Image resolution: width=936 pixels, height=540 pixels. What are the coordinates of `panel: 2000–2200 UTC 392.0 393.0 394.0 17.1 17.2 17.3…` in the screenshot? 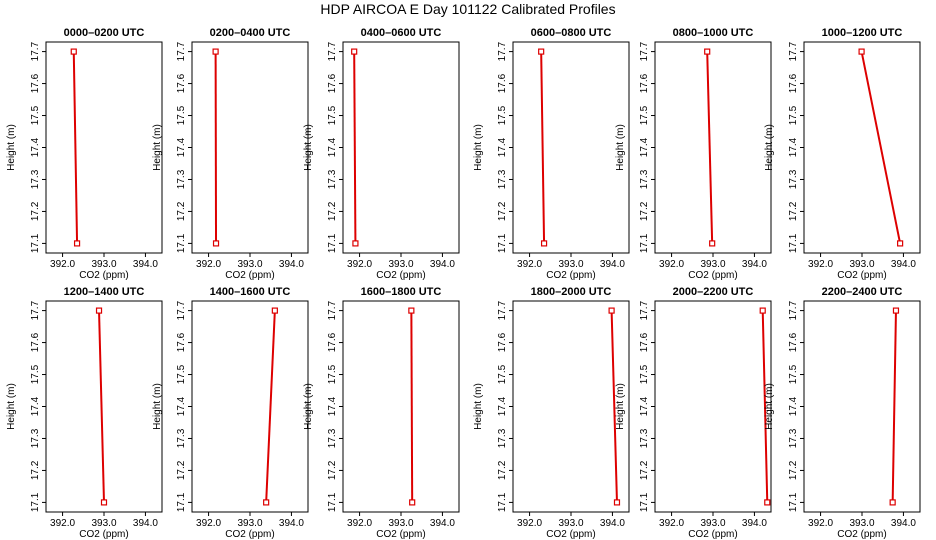 It's located at (693, 413).